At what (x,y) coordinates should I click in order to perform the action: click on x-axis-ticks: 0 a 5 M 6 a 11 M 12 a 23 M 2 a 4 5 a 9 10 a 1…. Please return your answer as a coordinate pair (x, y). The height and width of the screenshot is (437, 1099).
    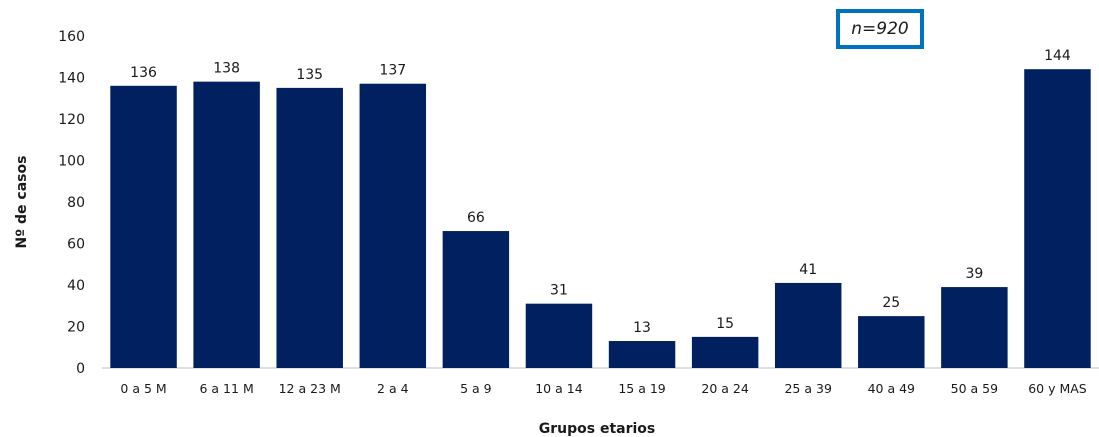
    Looking at the image, I should click on (603, 388).